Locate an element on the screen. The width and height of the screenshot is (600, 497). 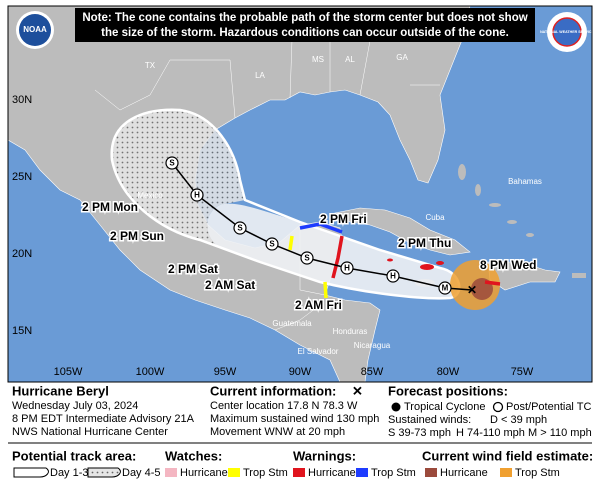
warn-ts-swatch is located at coordinates (362, 472).